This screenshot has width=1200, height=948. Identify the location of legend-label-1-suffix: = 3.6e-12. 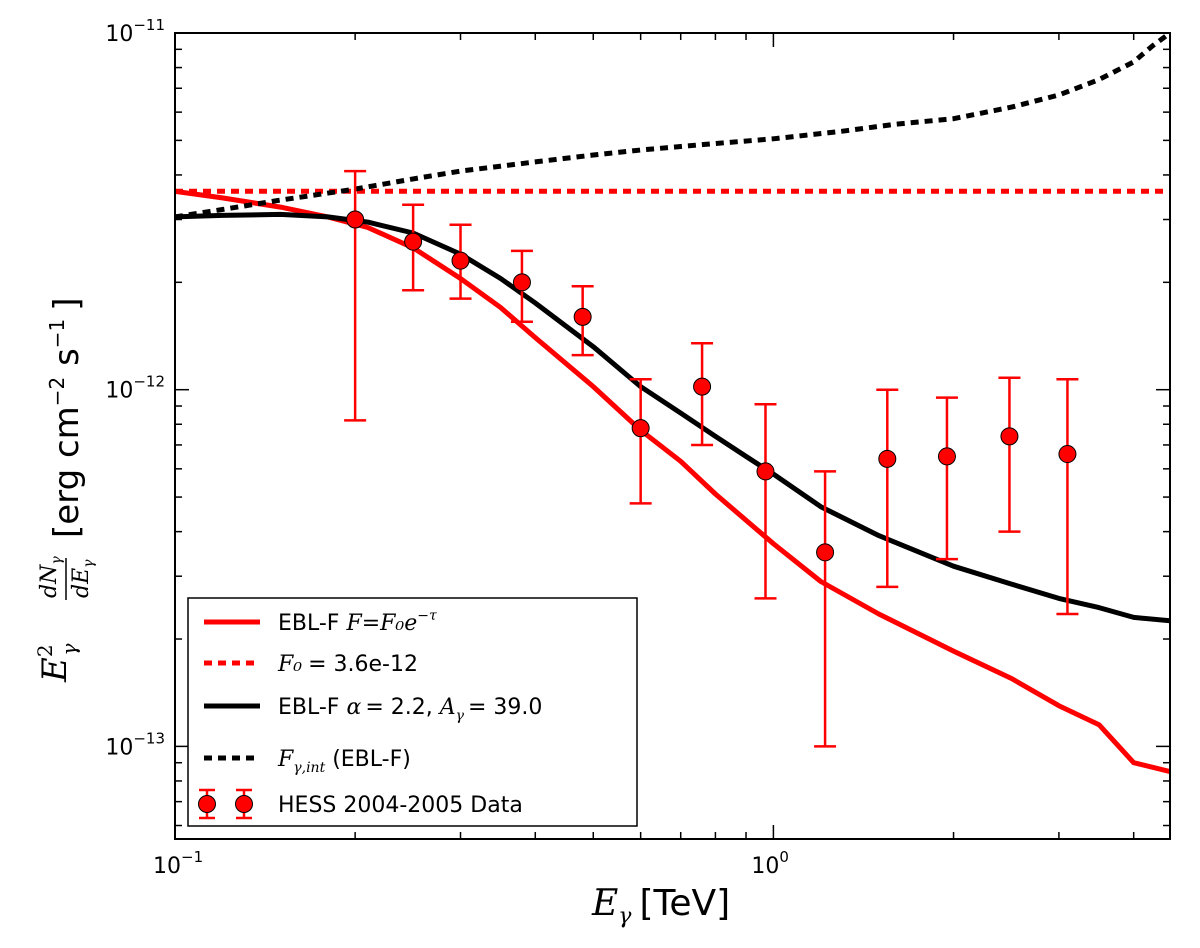
(363, 664).